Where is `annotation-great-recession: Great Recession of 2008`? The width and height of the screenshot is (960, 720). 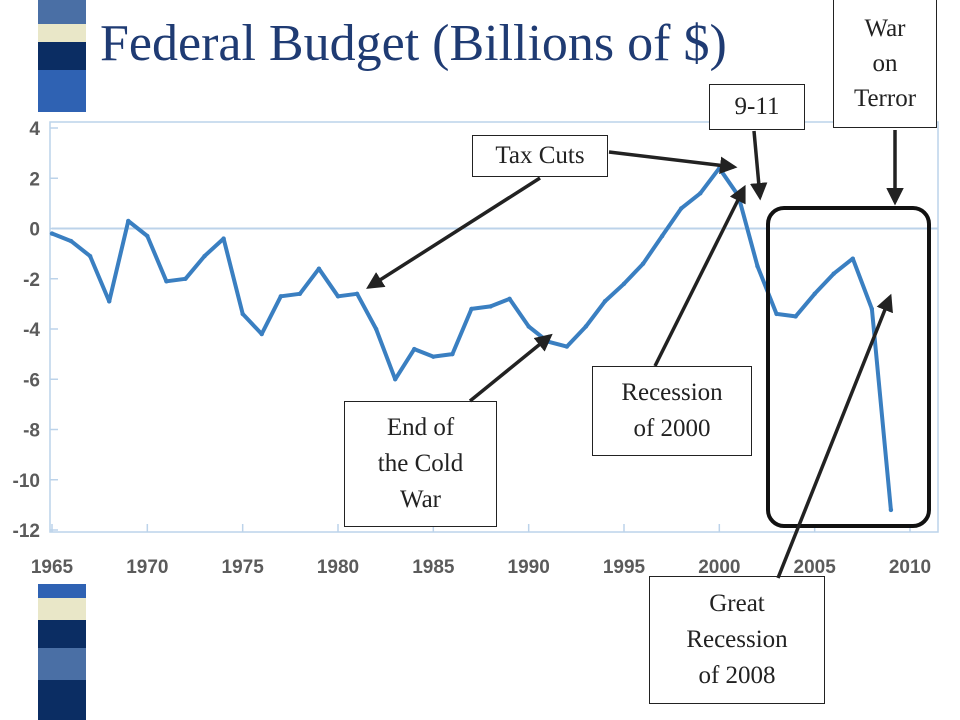
annotation-great-recession: Great Recession of 2008 is located at coordinates (737, 640).